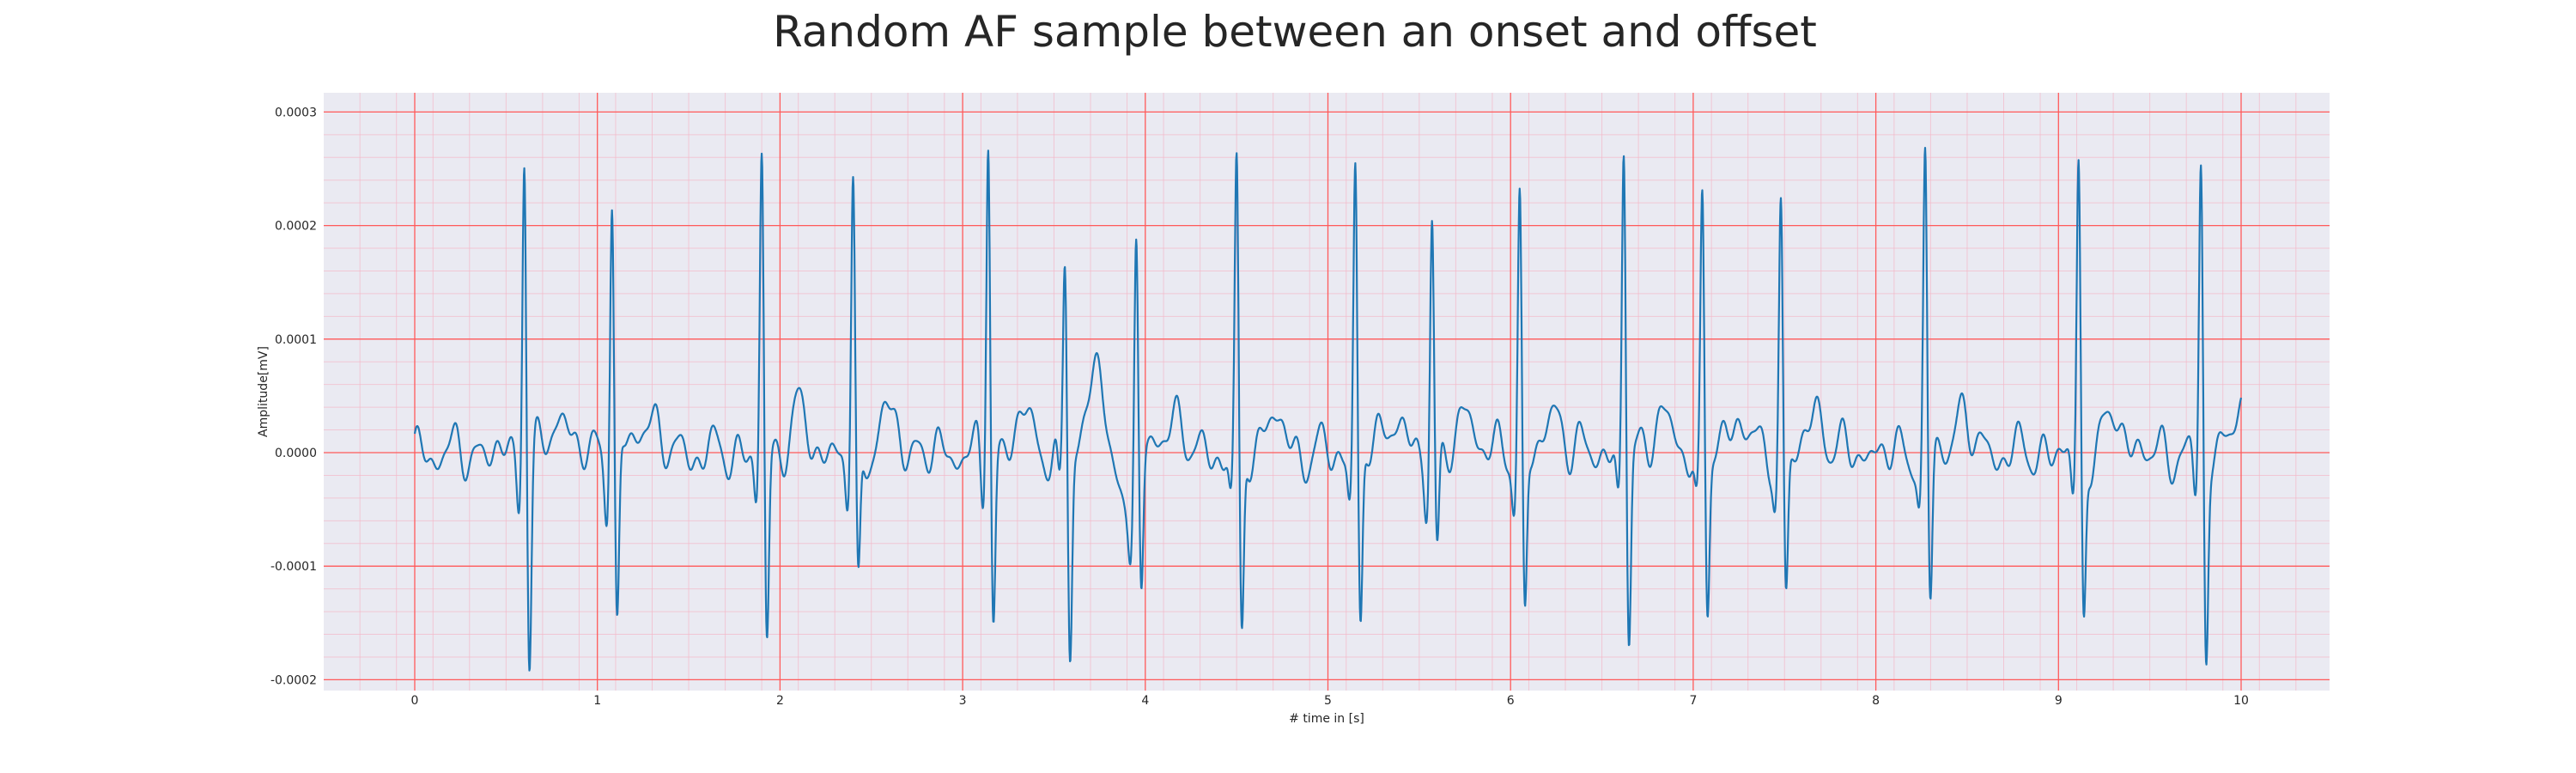  I want to click on x-tick-label: 10, so click(2241, 701).